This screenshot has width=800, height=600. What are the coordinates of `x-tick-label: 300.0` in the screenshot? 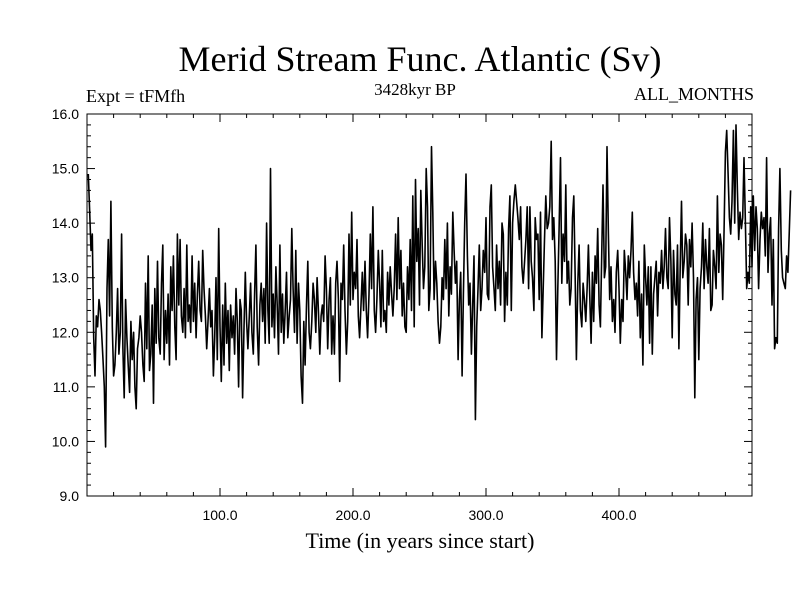 It's located at (485, 515).